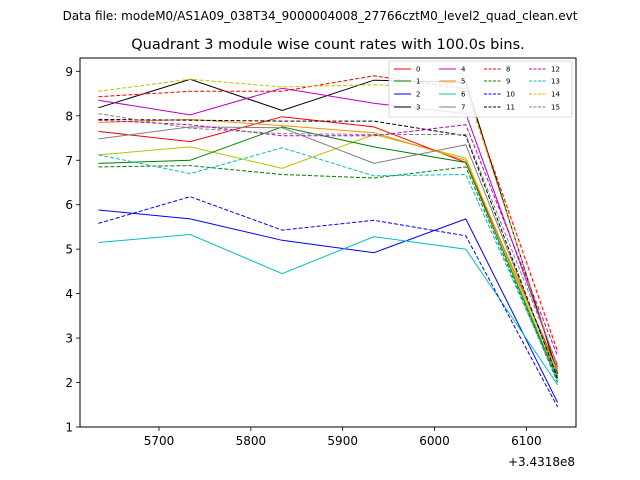 Image resolution: width=640 pixels, height=480 pixels. What do you see at coordinates (418, 108) in the screenshot?
I see `legend-label-3: 3` at bounding box center [418, 108].